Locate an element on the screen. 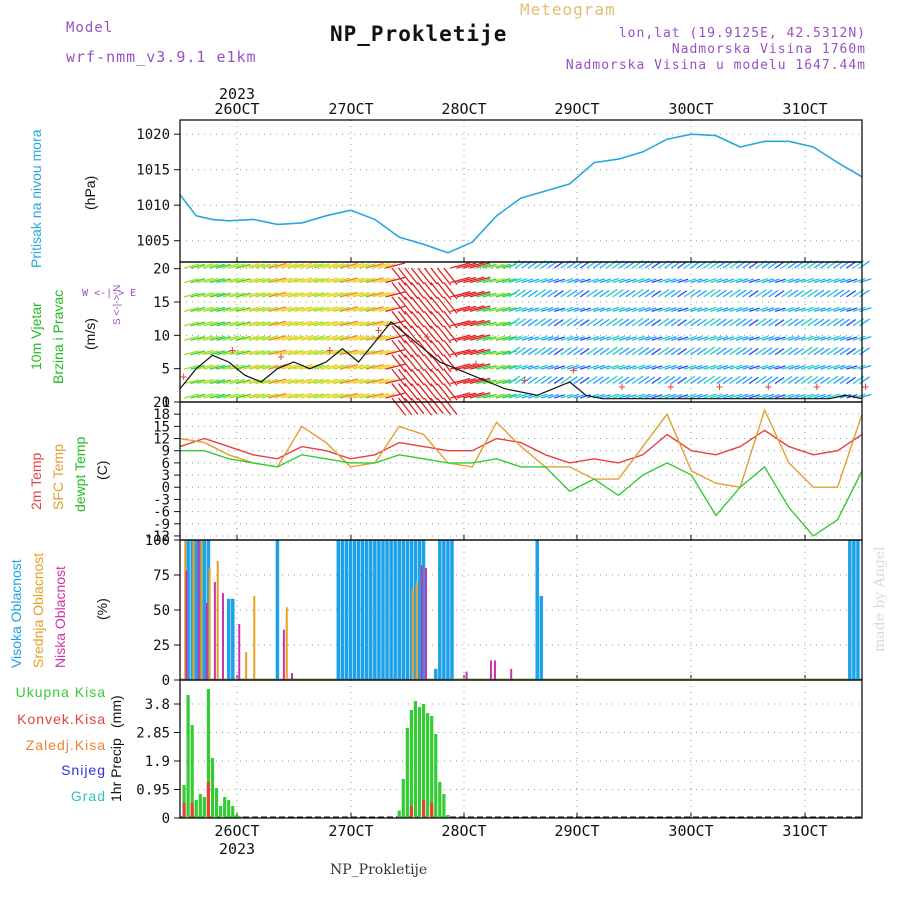 This screenshot has height=900, width=900. y-tick-label: 1.9 is located at coordinates (157, 762).